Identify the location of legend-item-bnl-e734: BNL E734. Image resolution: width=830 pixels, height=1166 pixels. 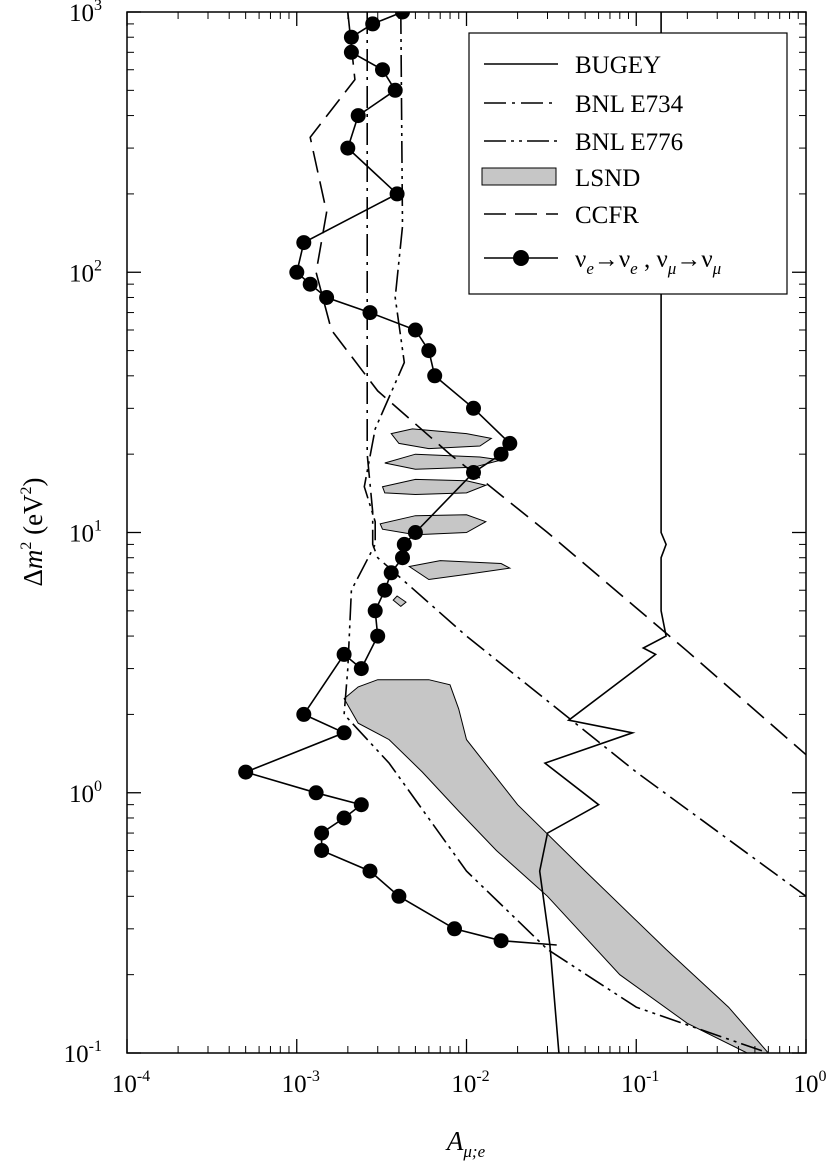
(584, 104).